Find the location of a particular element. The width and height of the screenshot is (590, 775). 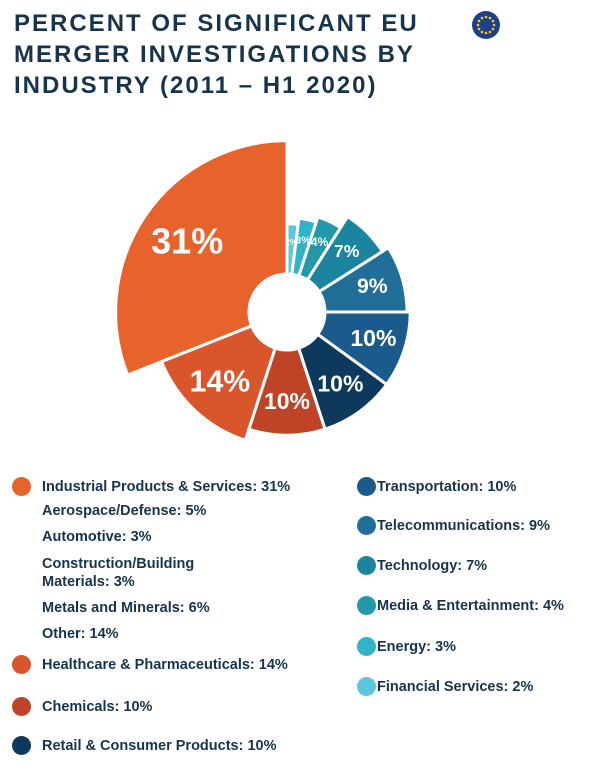

slice-label: 31% is located at coordinates (187, 241).